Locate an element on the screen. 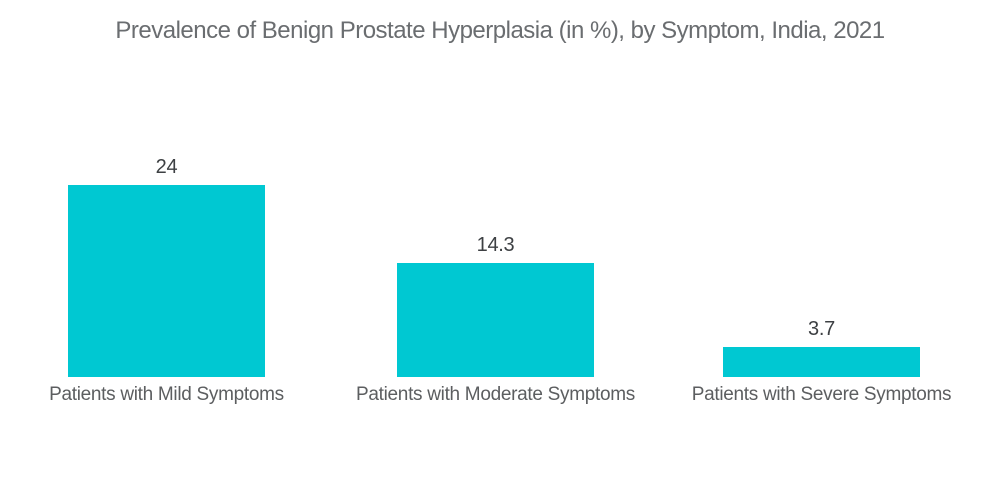 The height and width of the screenshot is (504, 1000). bar-category-label: Patients with Severe Symptoms is located at coordinates (821, 394).